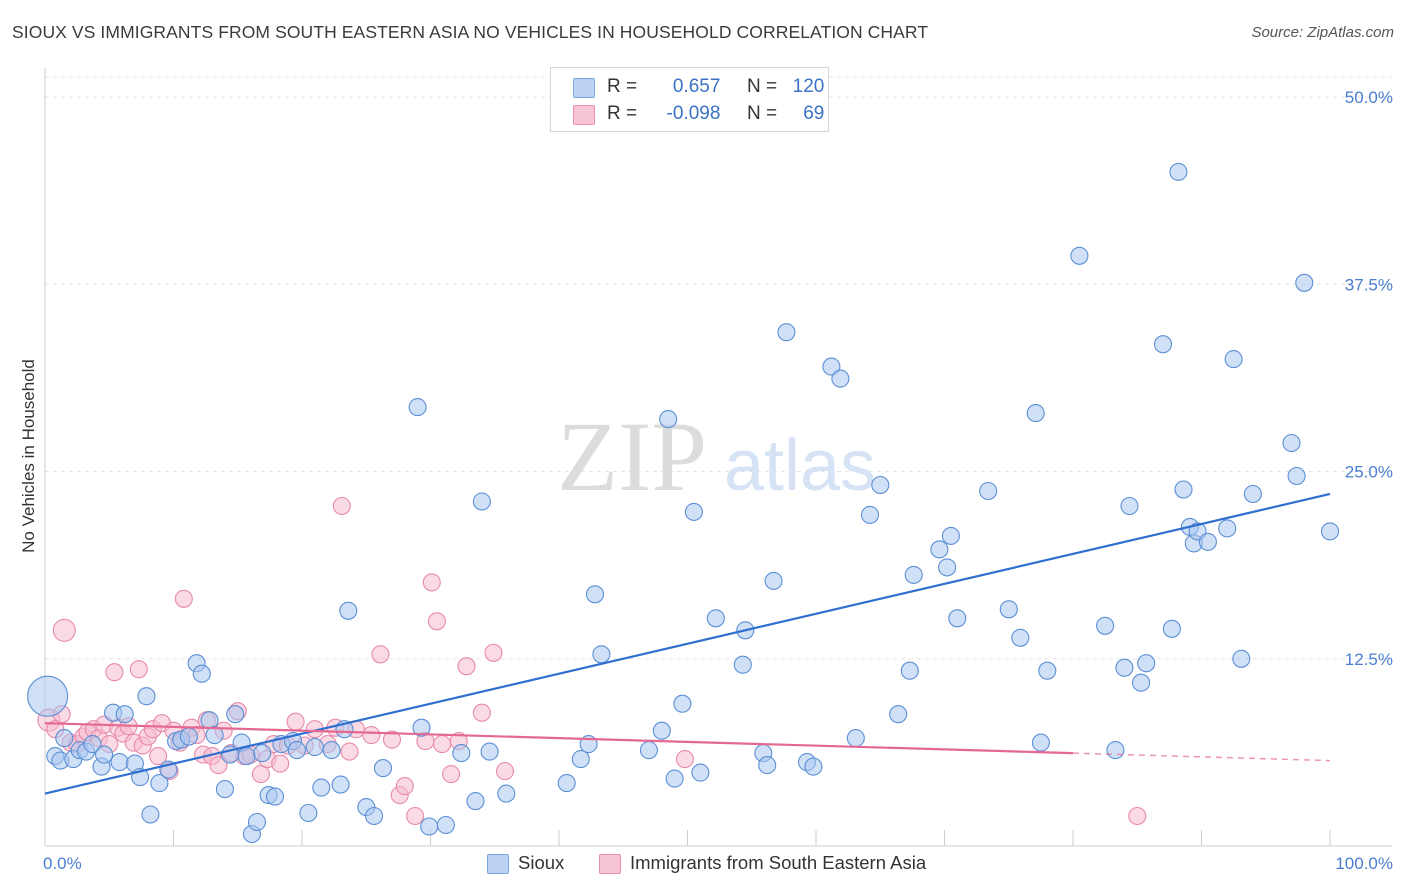 The height and width of the screenshot is (892, 1406). What do you see at coordinates (1322, 32) in the screenshot?
I see `source-credit: Source: ZipAtlas.com` at bounding box center [1322, 32].